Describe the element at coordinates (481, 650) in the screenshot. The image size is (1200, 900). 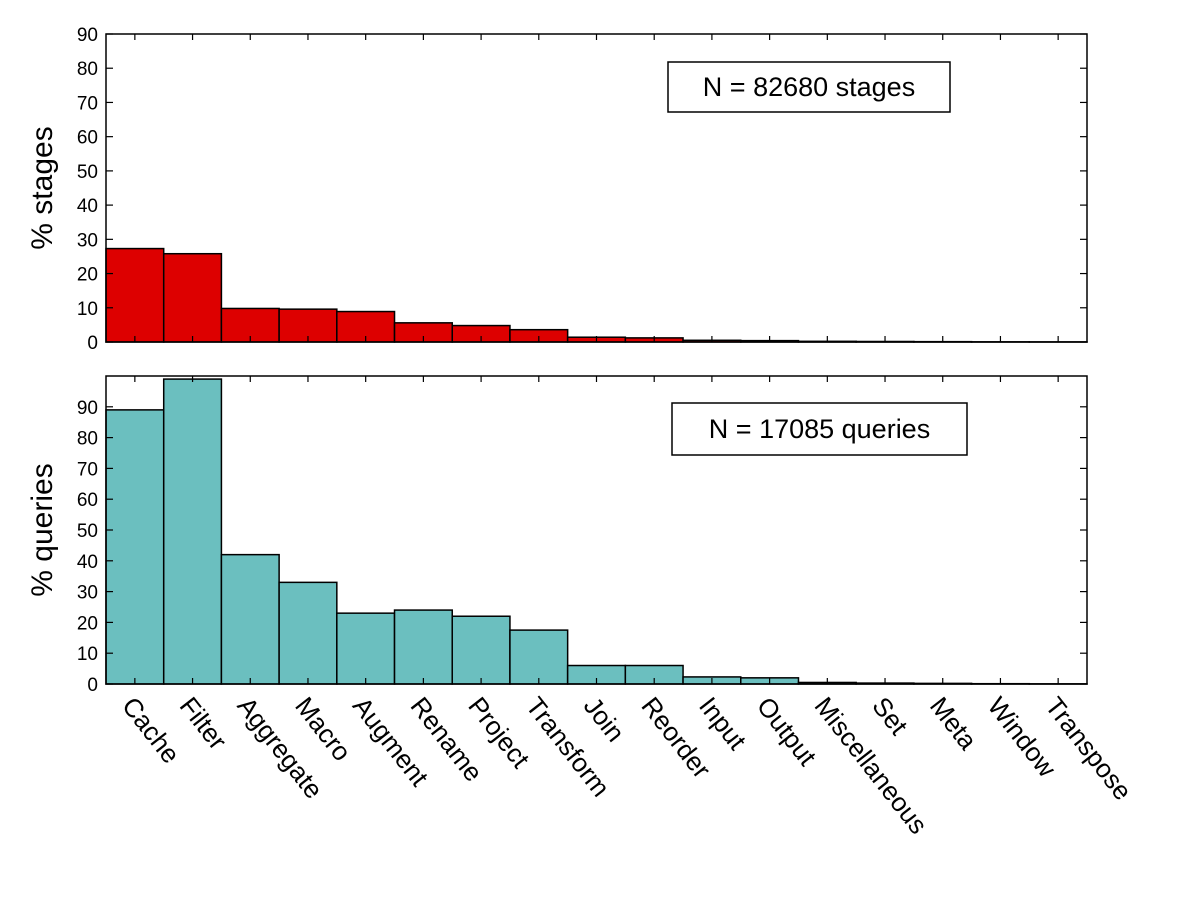
I see `bar-project` at that location.